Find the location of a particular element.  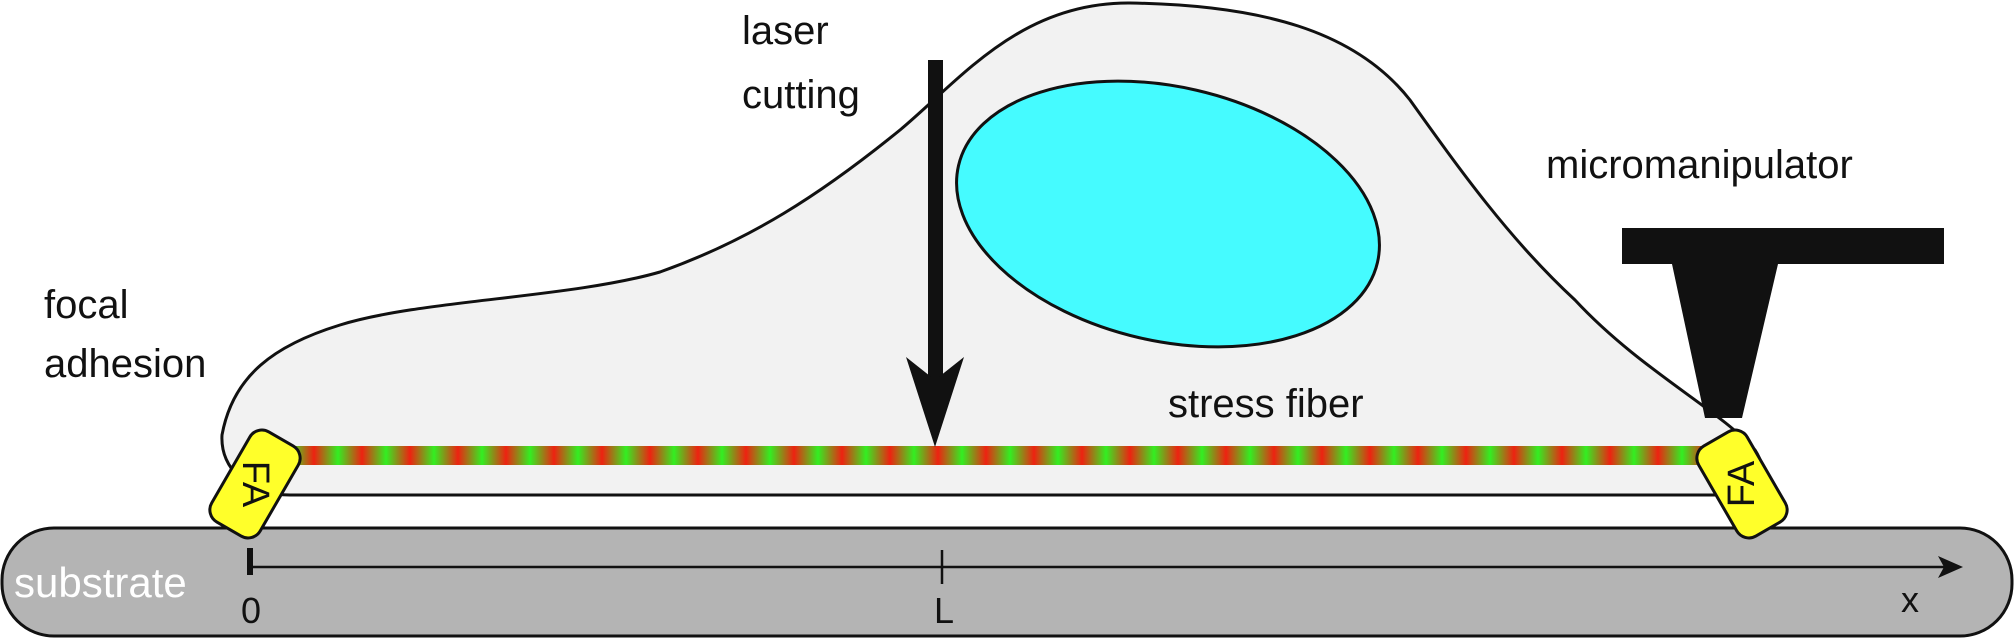

axis-origin-tick is located at coordinates (250, 561).